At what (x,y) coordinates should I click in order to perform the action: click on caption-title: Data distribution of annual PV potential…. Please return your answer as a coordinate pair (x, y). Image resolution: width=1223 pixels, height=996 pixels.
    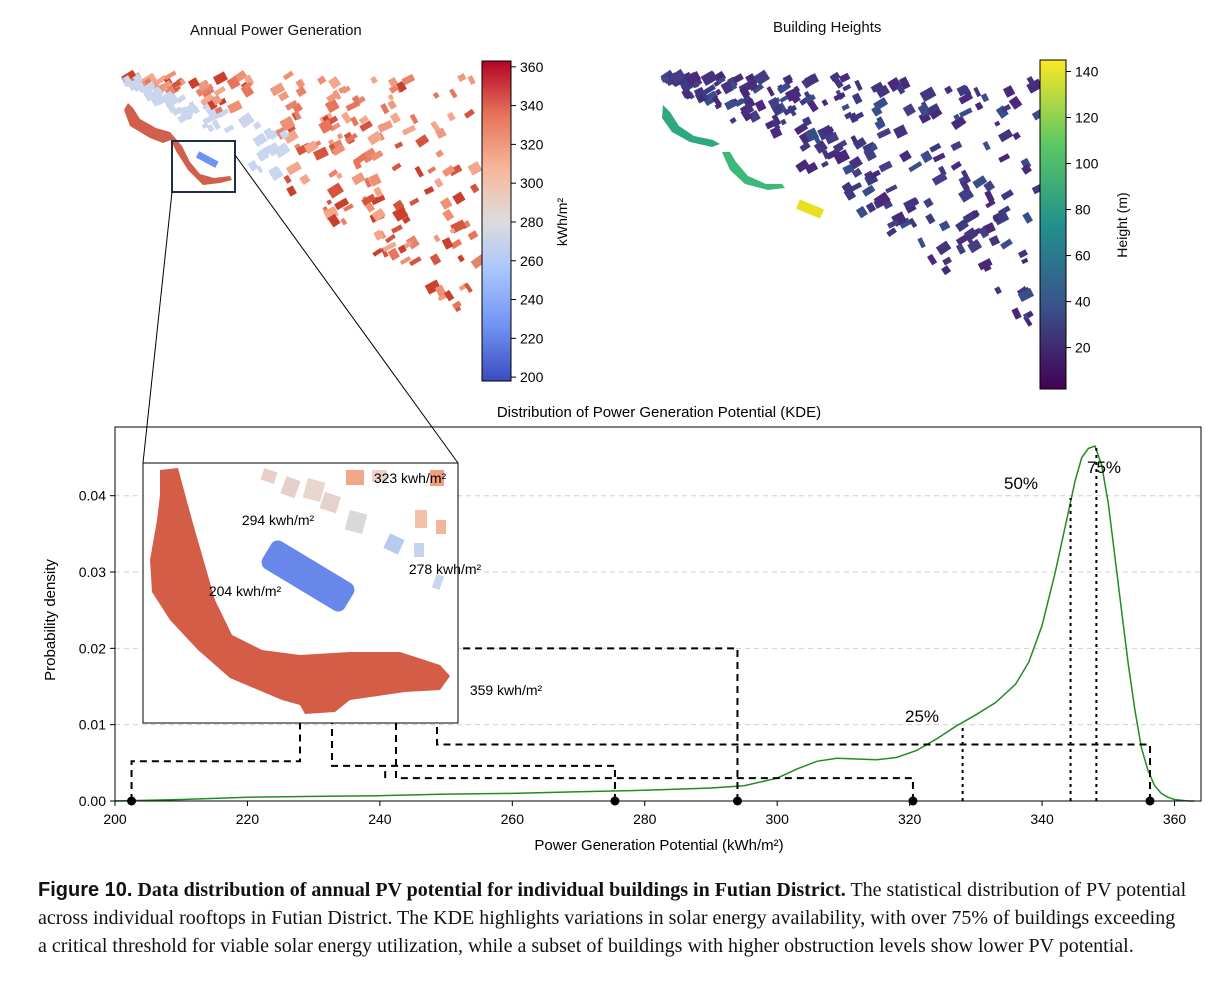
    Looking at the image, I should click on (491, 890).